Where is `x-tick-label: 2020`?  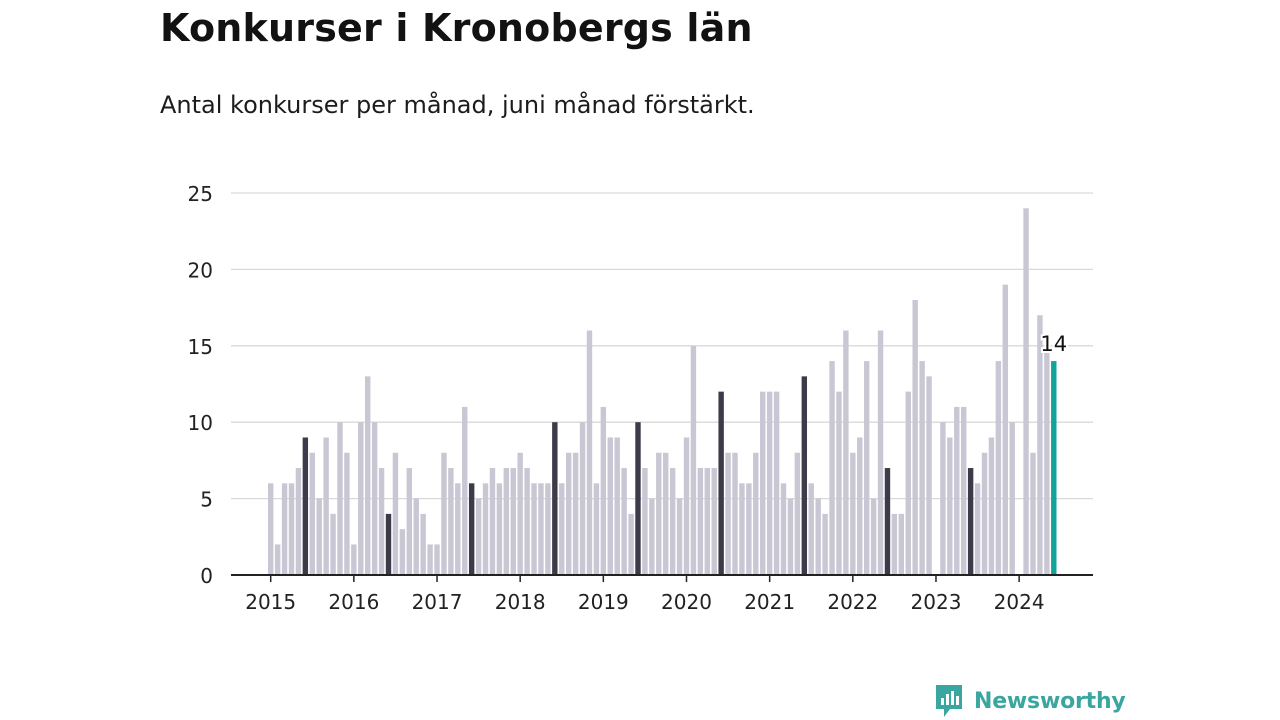 x-tick-label: 2020 is located at coordinates (686, 602).